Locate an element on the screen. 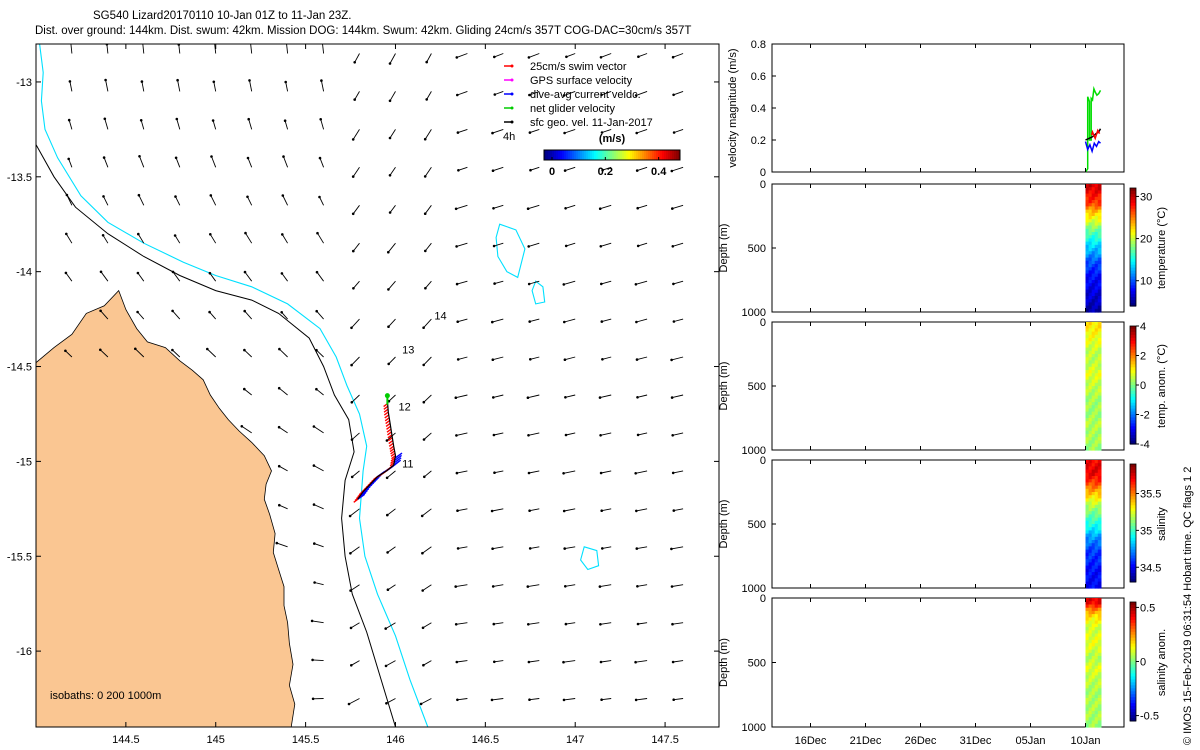 Image resolution: width=1200 pixels, height=750 pixels. map-x-tick-label: 147.5 is located at coordinates (665, 740).